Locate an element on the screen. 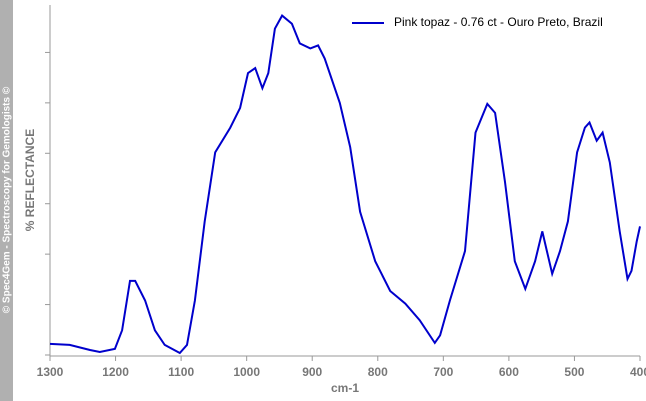  x-tick-label: 800 is located at coordinates (378, 372).